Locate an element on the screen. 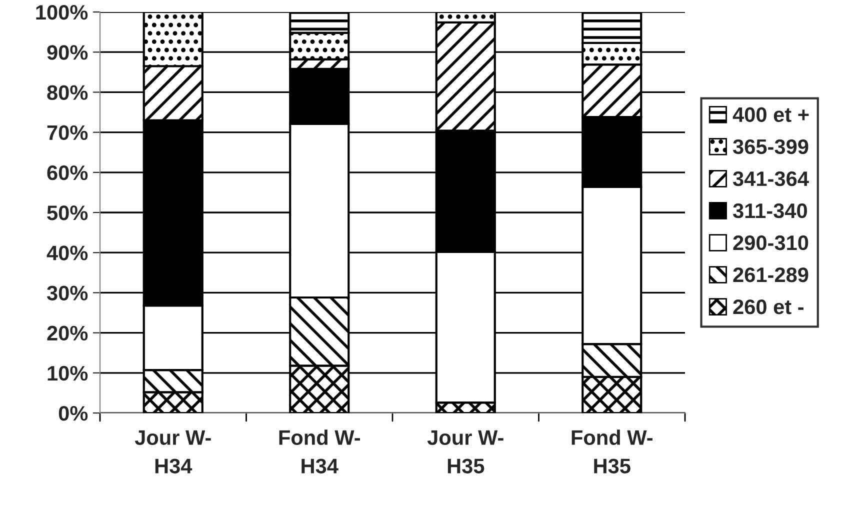 Image resolution: width=850 pixels, height=508 pixels. y-tick-label: 40% is located at coordinates (67, 253).